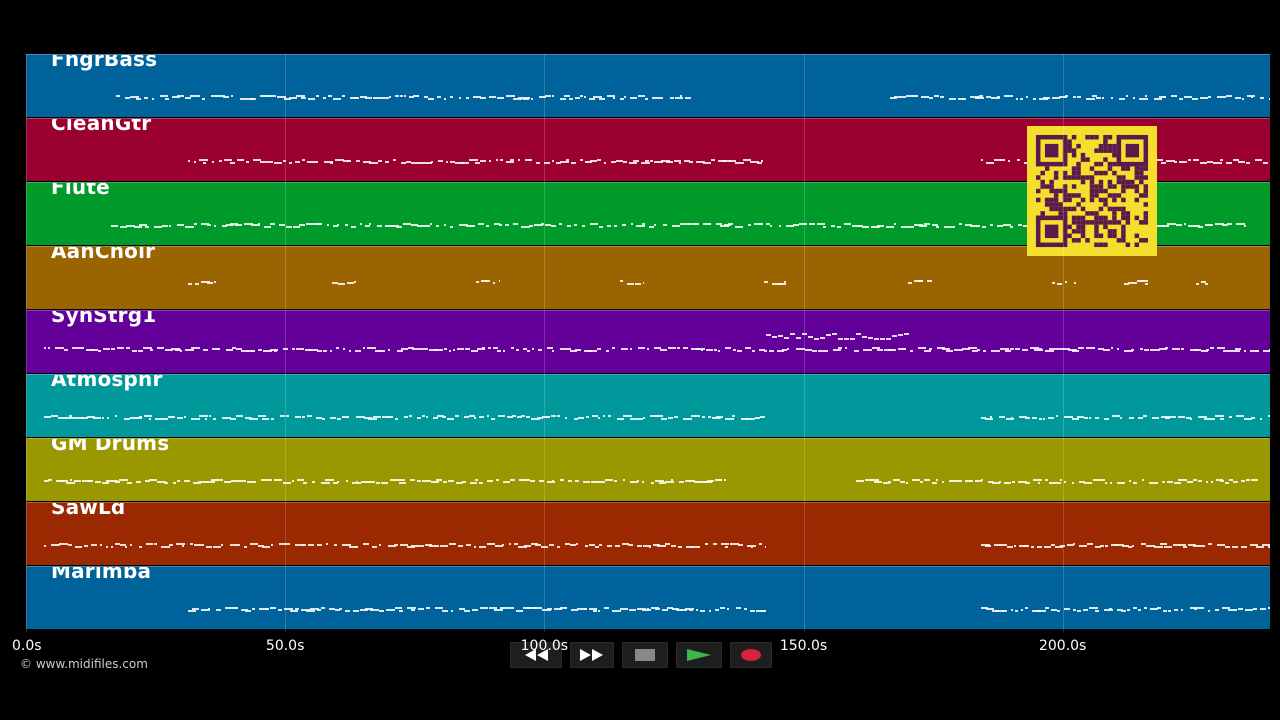  Describe the element at coordinates (26, 343) in the screenshot. I see `grid-line` at that location.